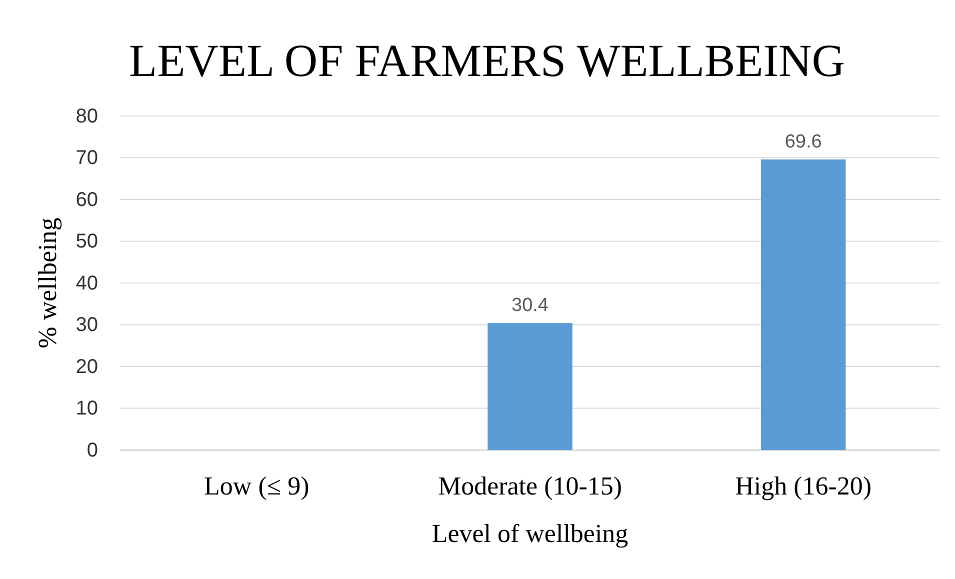  I want to click on y-tick-label: 50, so click(87, 241).